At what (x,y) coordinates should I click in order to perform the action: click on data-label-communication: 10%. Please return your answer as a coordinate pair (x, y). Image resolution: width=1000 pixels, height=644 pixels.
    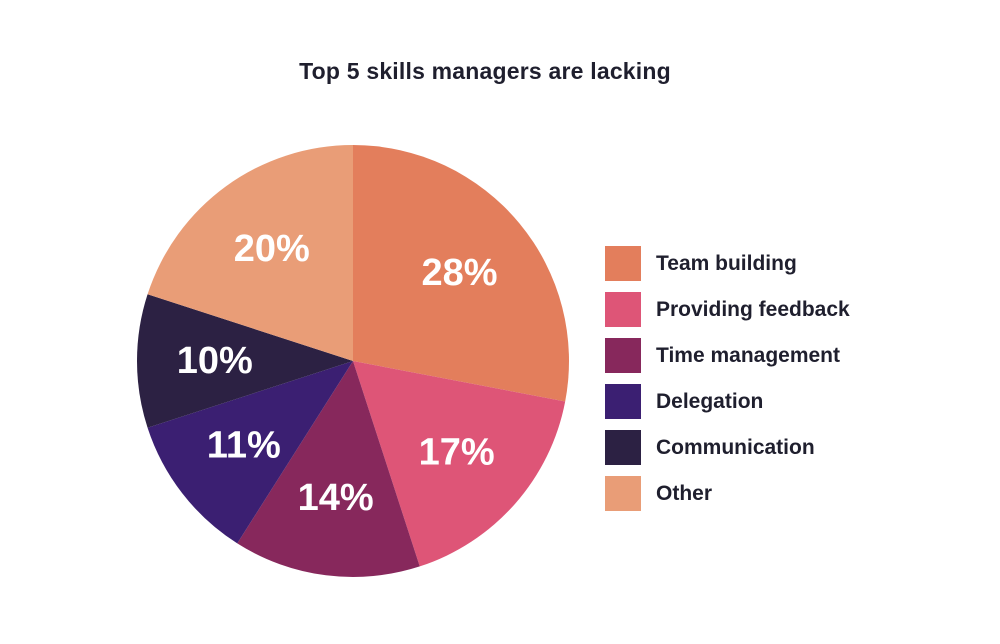
    Looking at the image, I should click on (215, 361).